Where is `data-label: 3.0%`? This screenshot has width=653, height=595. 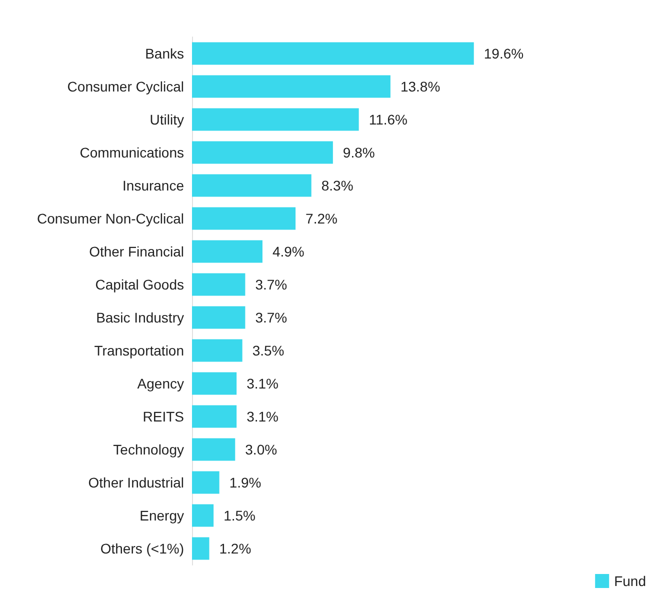
data-label: 3.0% is located at coordinates (261, 450).